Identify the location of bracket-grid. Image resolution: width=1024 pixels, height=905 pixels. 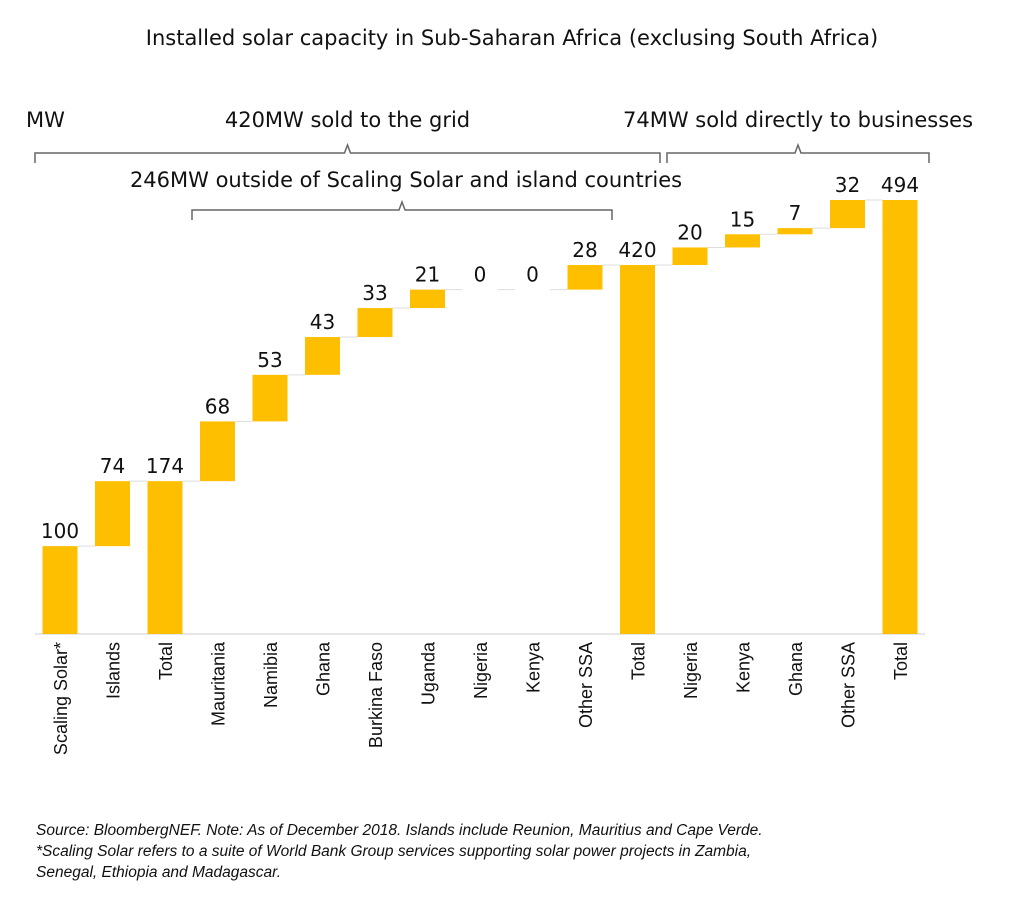
(347, 152).